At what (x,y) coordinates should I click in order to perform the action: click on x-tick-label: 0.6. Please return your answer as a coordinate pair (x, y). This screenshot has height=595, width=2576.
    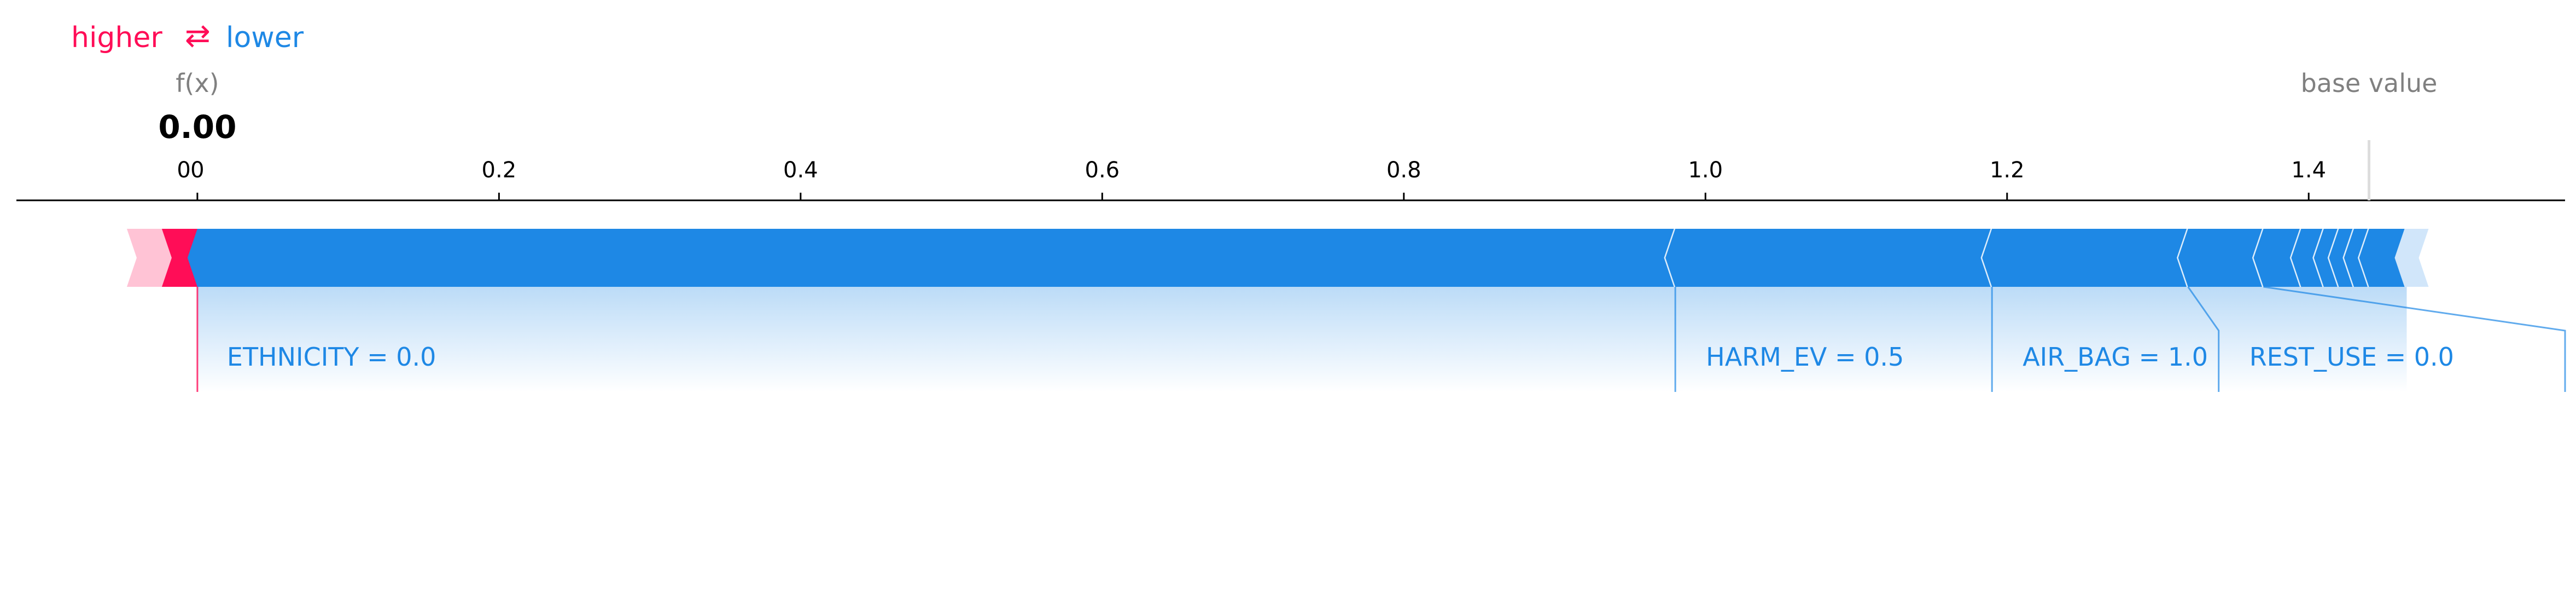
    Looking at the image, I should click on (1102, 170).